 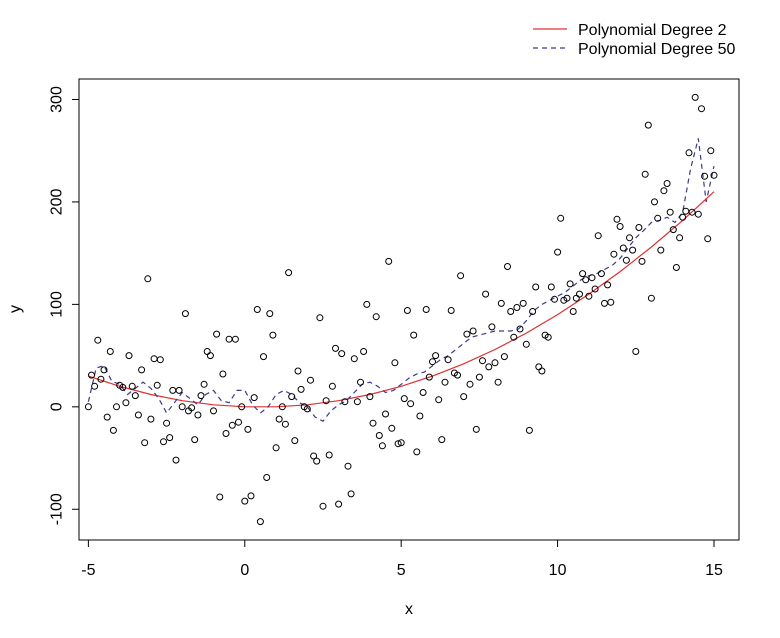 I want to click on x-tick-label: 5, so click(x=401, y=570).